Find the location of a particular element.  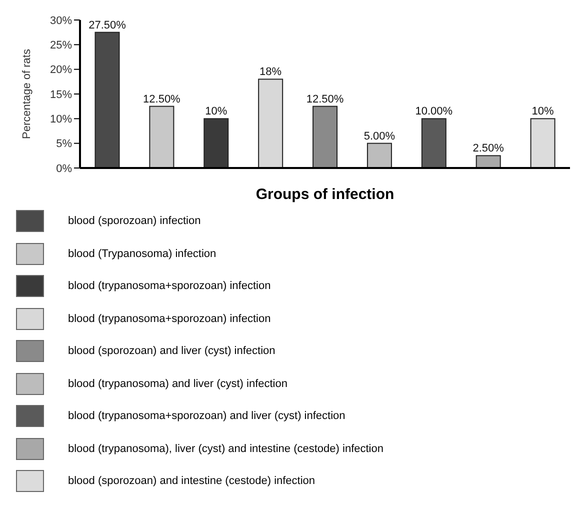

legend-label: blood (trypanosoma) and liver (cyst) infection is located at coordinates (178, 384).